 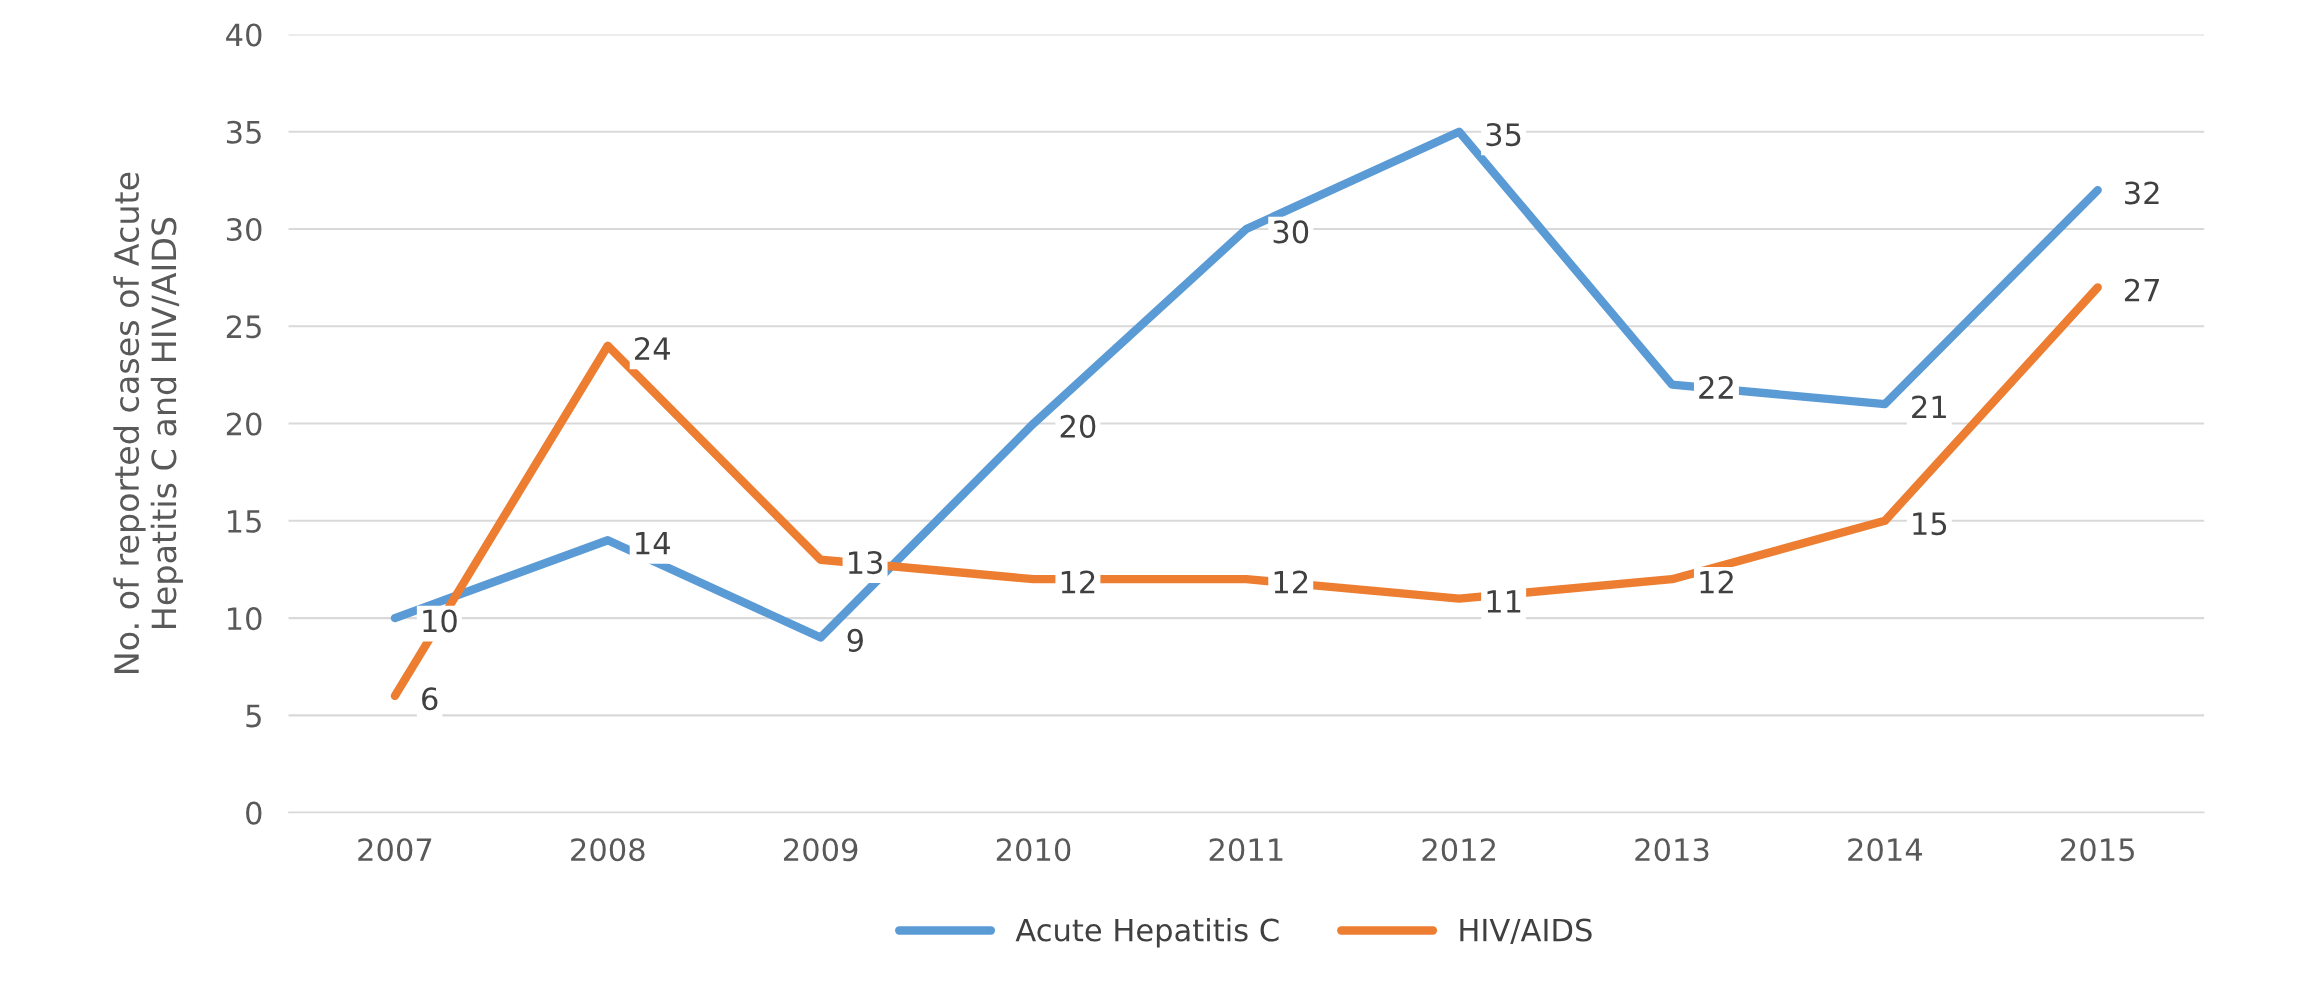 I want to click on data-label: 21, so click(x=1929, y=407).